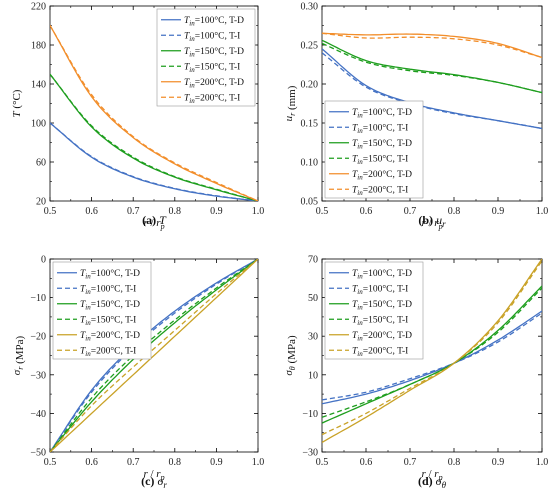 The height and width of the screenshot is (500, 550). What do you see at coordinates (38, 124) in the screenshot?
I see `y-tick-label: 100` at bounding box center [38, 124].